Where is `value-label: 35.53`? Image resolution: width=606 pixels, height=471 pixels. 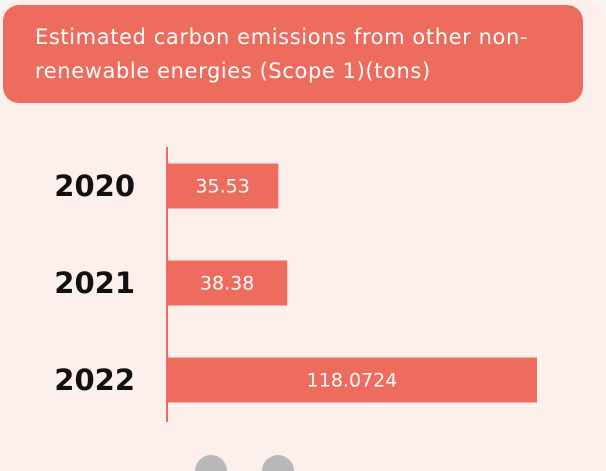
value-label: 35.53 is located at coordinates (222, 187).